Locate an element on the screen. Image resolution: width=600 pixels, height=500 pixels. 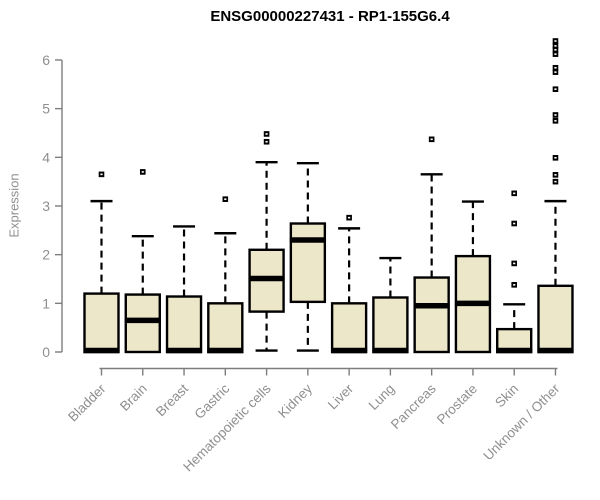
x-tick-label: Unknown / Other is located at coordinates (521, 422).